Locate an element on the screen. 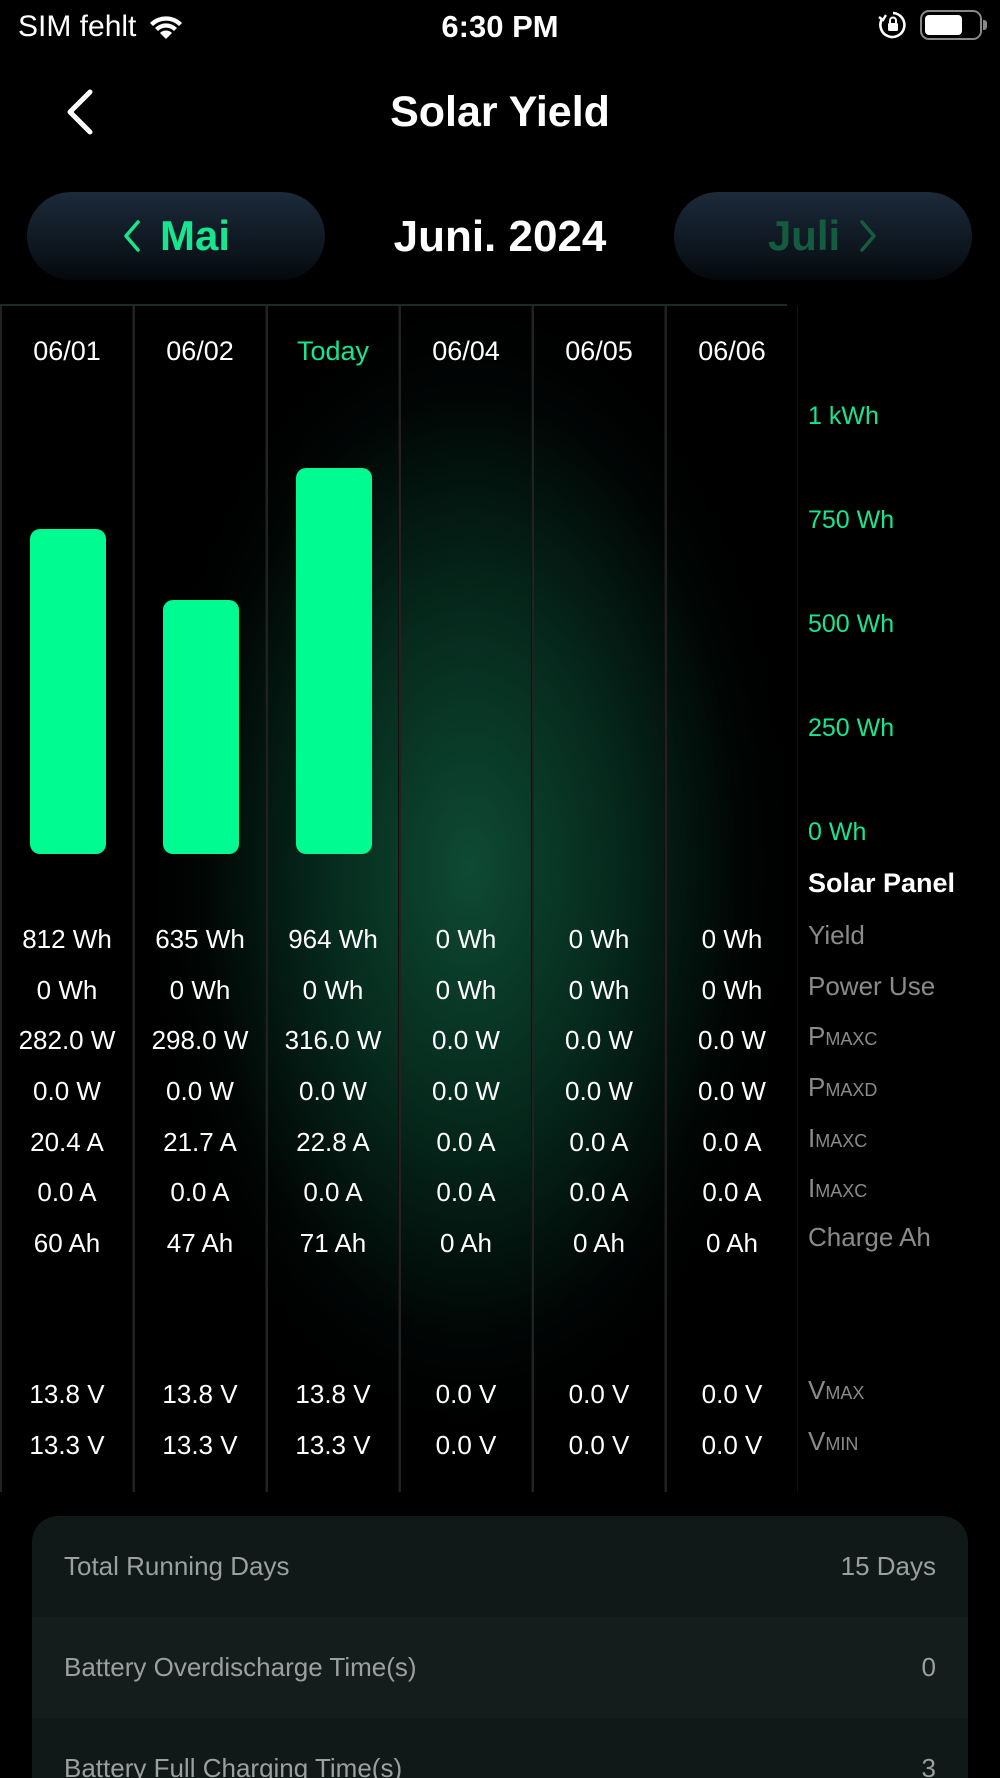 Image resolution: width=1000 pixels, height=1778 pixels. cell-charge-ah: 71 Ah is located at coordinates (333, 1243).